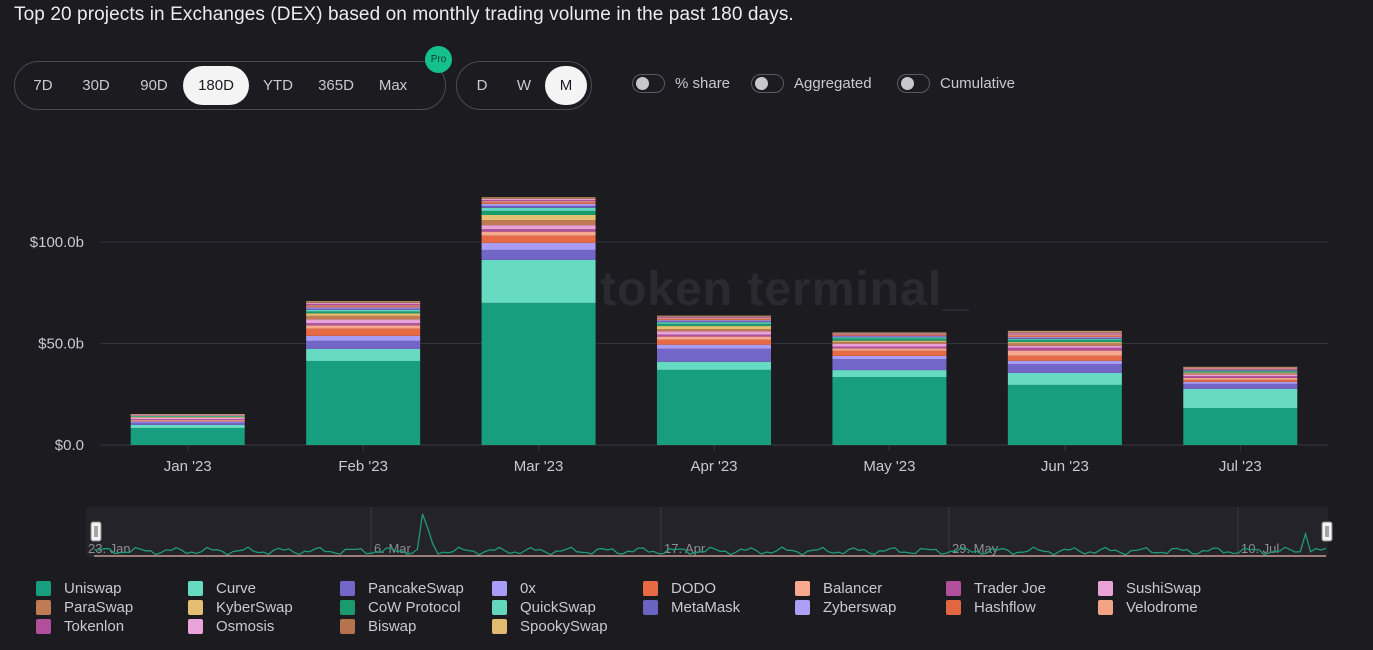 This screenshot has width=1373, height=650. I want to click on range-button-180d: 180D, so click(216, 85).